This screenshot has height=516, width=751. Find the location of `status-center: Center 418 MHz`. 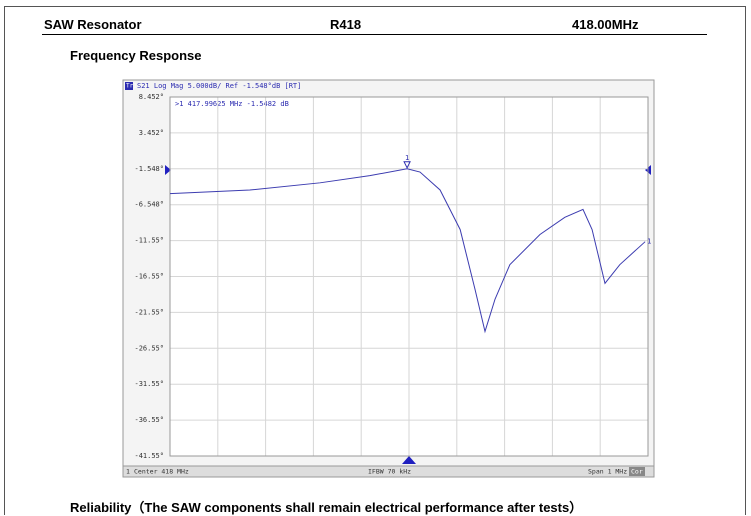

status-center: Center 418 MHz is located at coordinates (161, 472).